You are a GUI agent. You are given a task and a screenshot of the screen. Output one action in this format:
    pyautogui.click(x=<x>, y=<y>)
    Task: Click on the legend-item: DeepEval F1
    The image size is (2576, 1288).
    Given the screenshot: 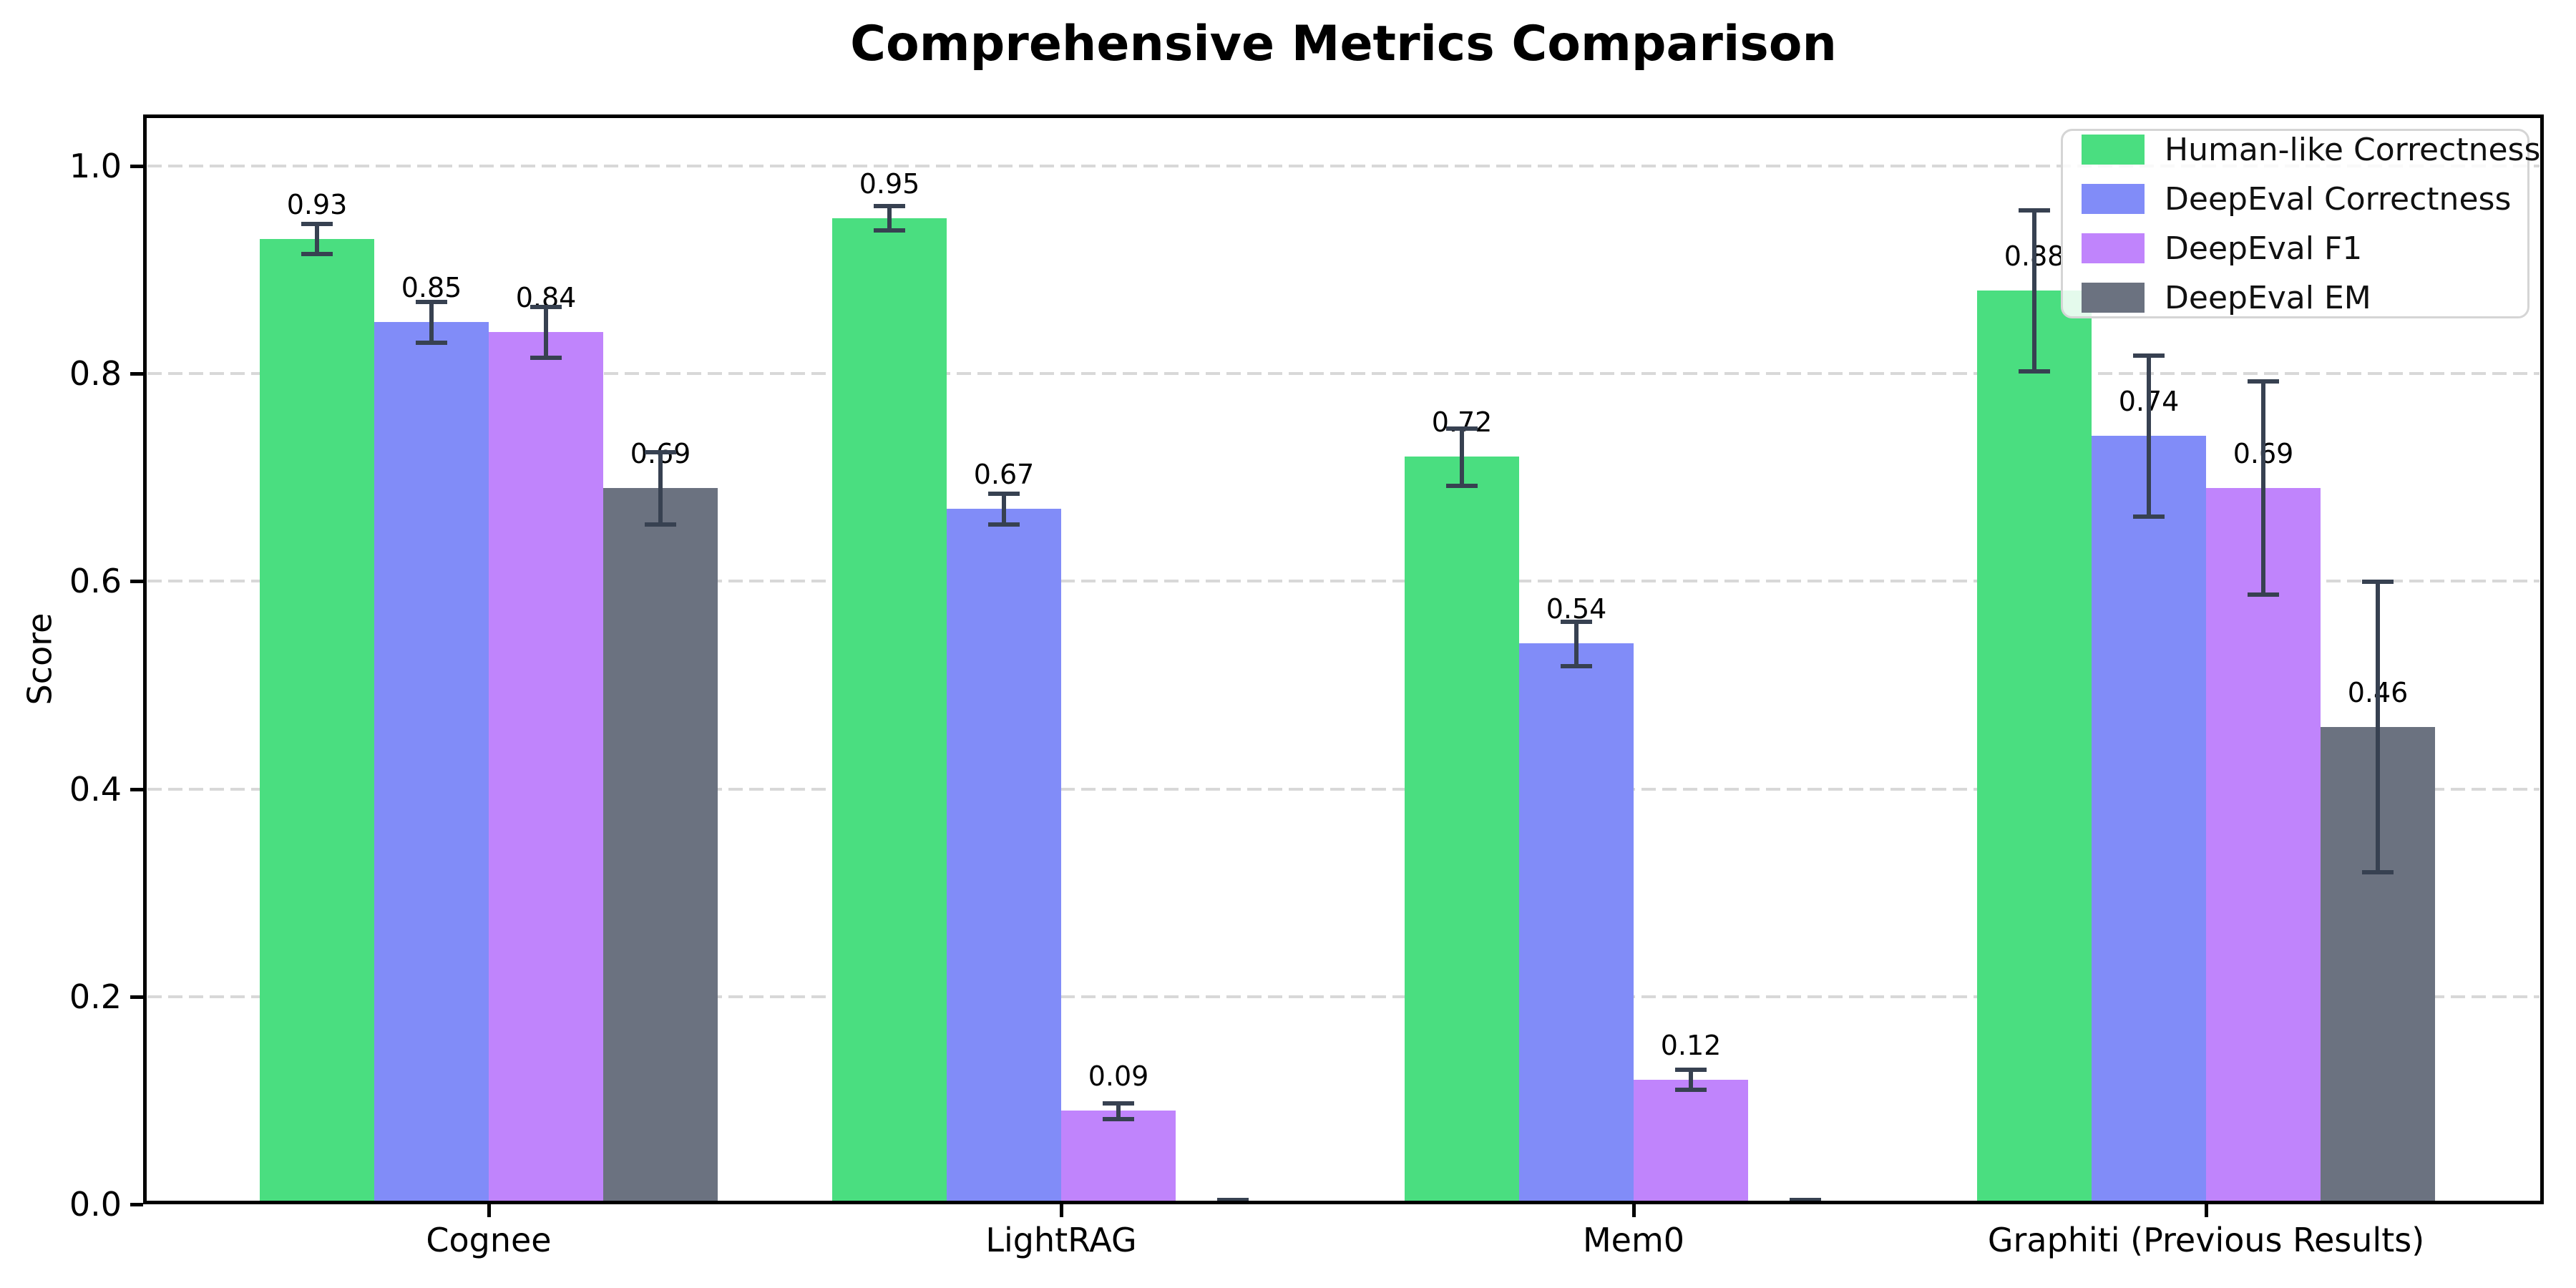 What is the action you would take?
    pyautogui.click(x=2295, y=248)
    